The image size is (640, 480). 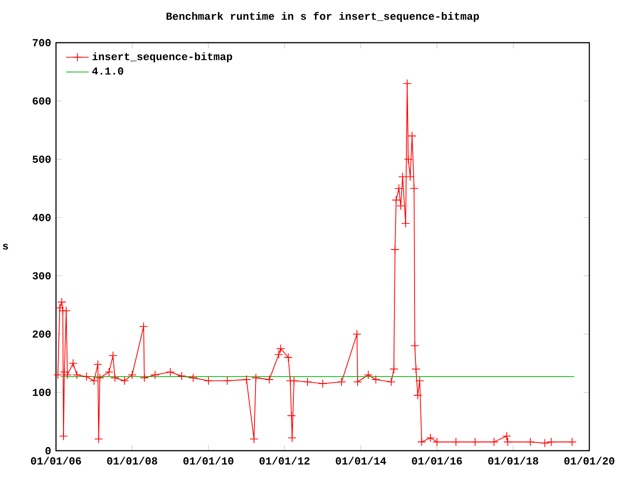 I want to click on x-tick-label: 01/01/12, so click(x=285, y=460).